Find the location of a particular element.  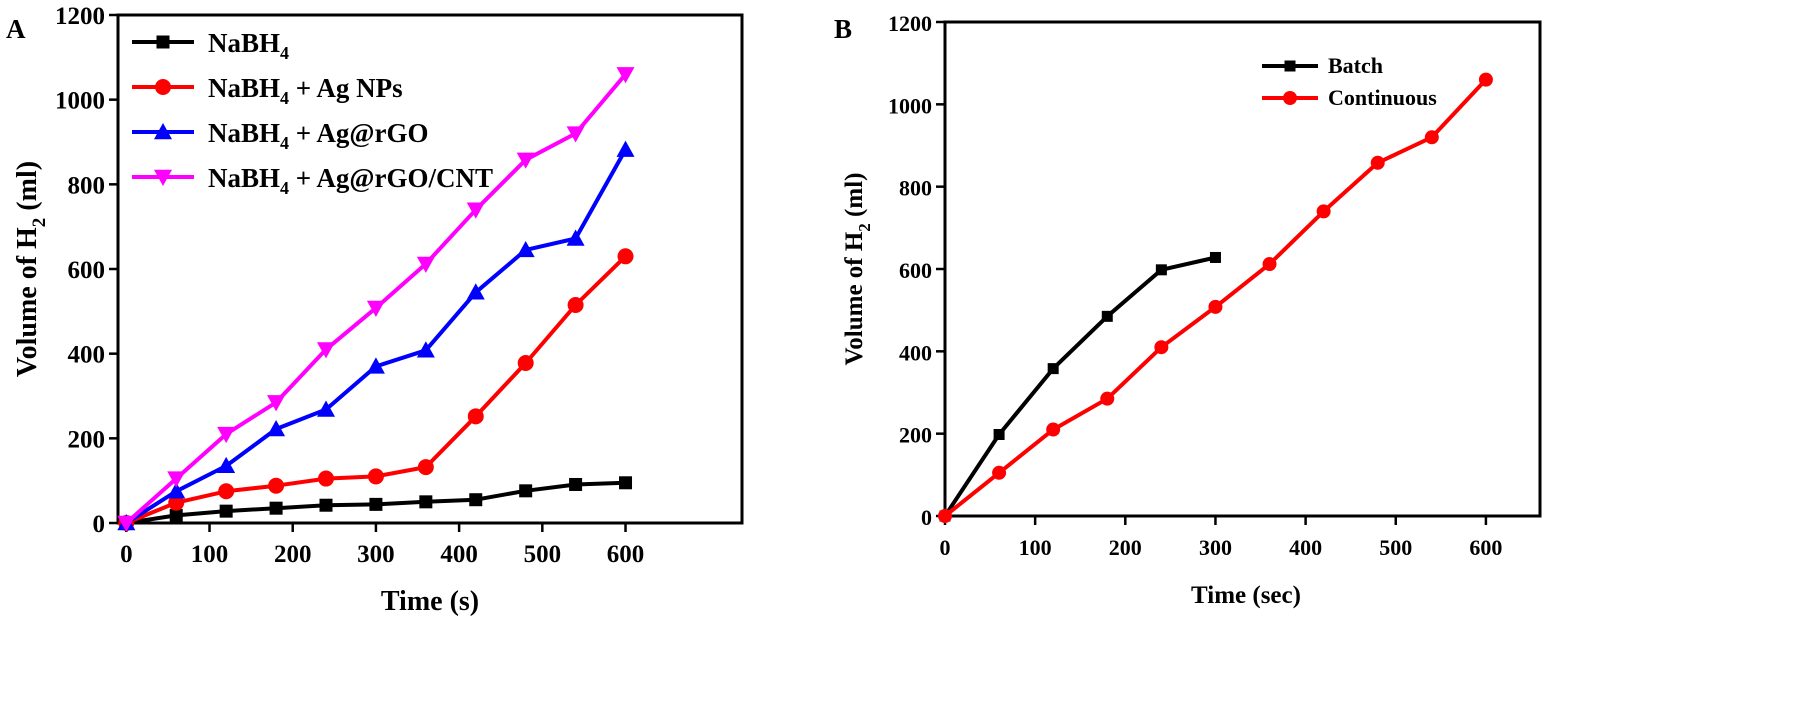

legend-b-label-batch: Batch is located at coordinates (1355, 65).